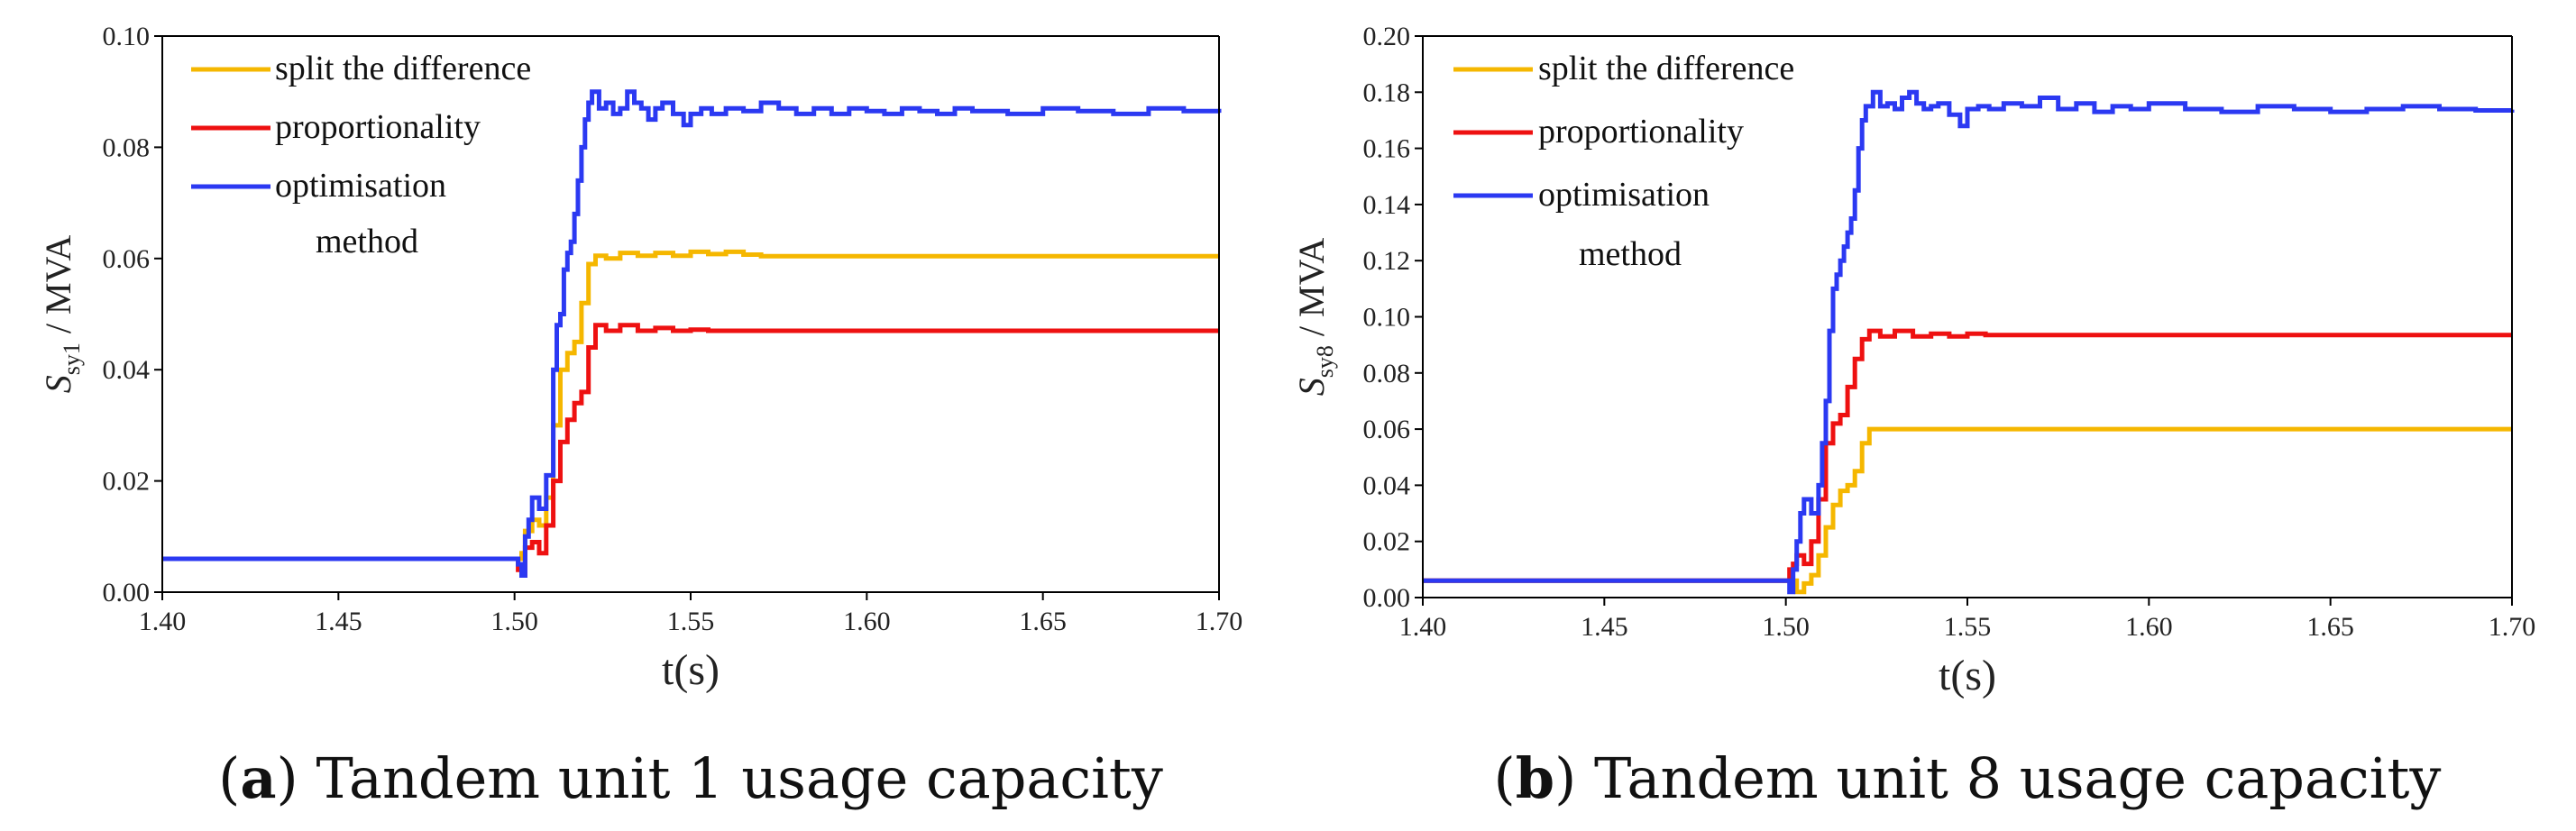 The width and height of the screenshot is (2576, 831). What do you see at coordinates (1387, 149) in the screenshot?
I see `y-tick-label: 0.16` at bounding box center [1387, 149].